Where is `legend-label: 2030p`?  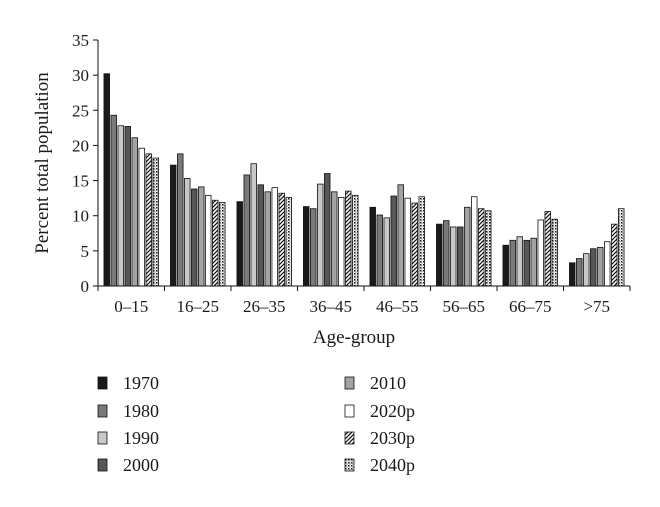
legend-label: 2030p is located at coordinates (392, 438).